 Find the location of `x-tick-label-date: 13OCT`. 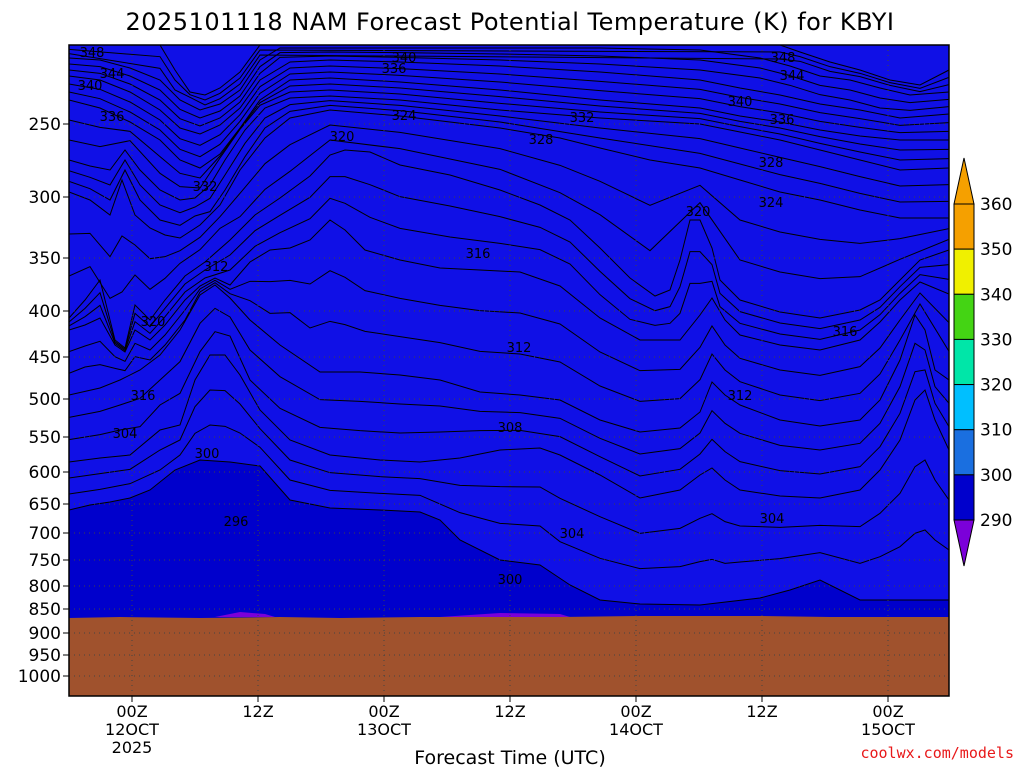

x-tick-label-date: 13OCT is located at coordinates (384, 729).